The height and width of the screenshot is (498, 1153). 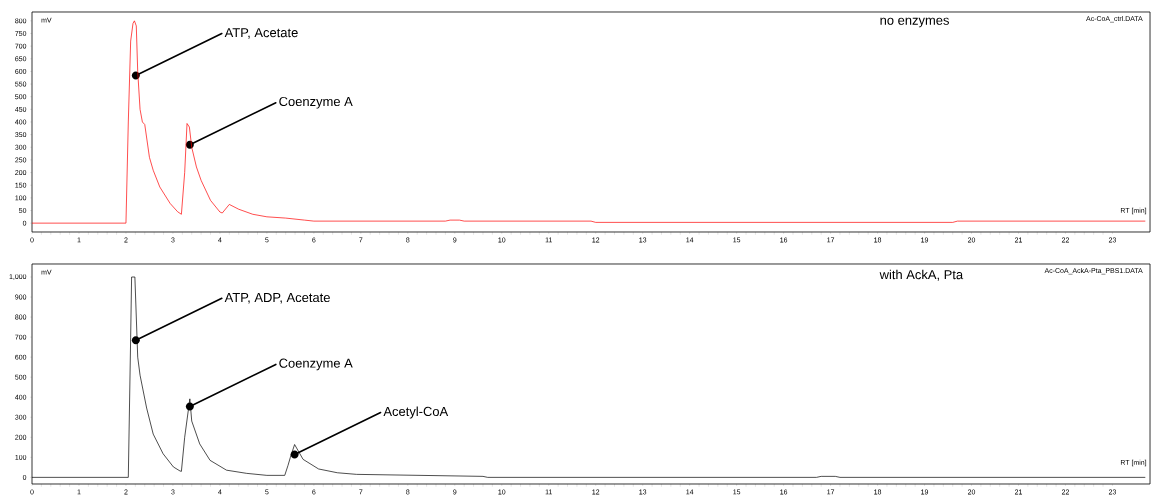 What do you see at coordinates (261, 33) in the screenshot?
I see `annotation: ATP, Acetate` at bounding box center [261, 33].